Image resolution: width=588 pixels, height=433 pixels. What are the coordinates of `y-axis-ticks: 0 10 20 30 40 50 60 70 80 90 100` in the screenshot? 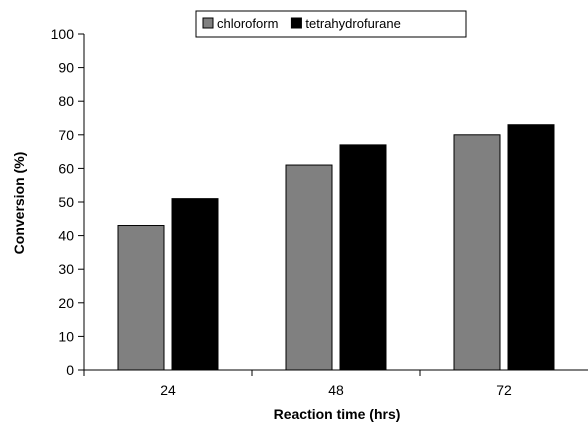 It's located at (67, 202).